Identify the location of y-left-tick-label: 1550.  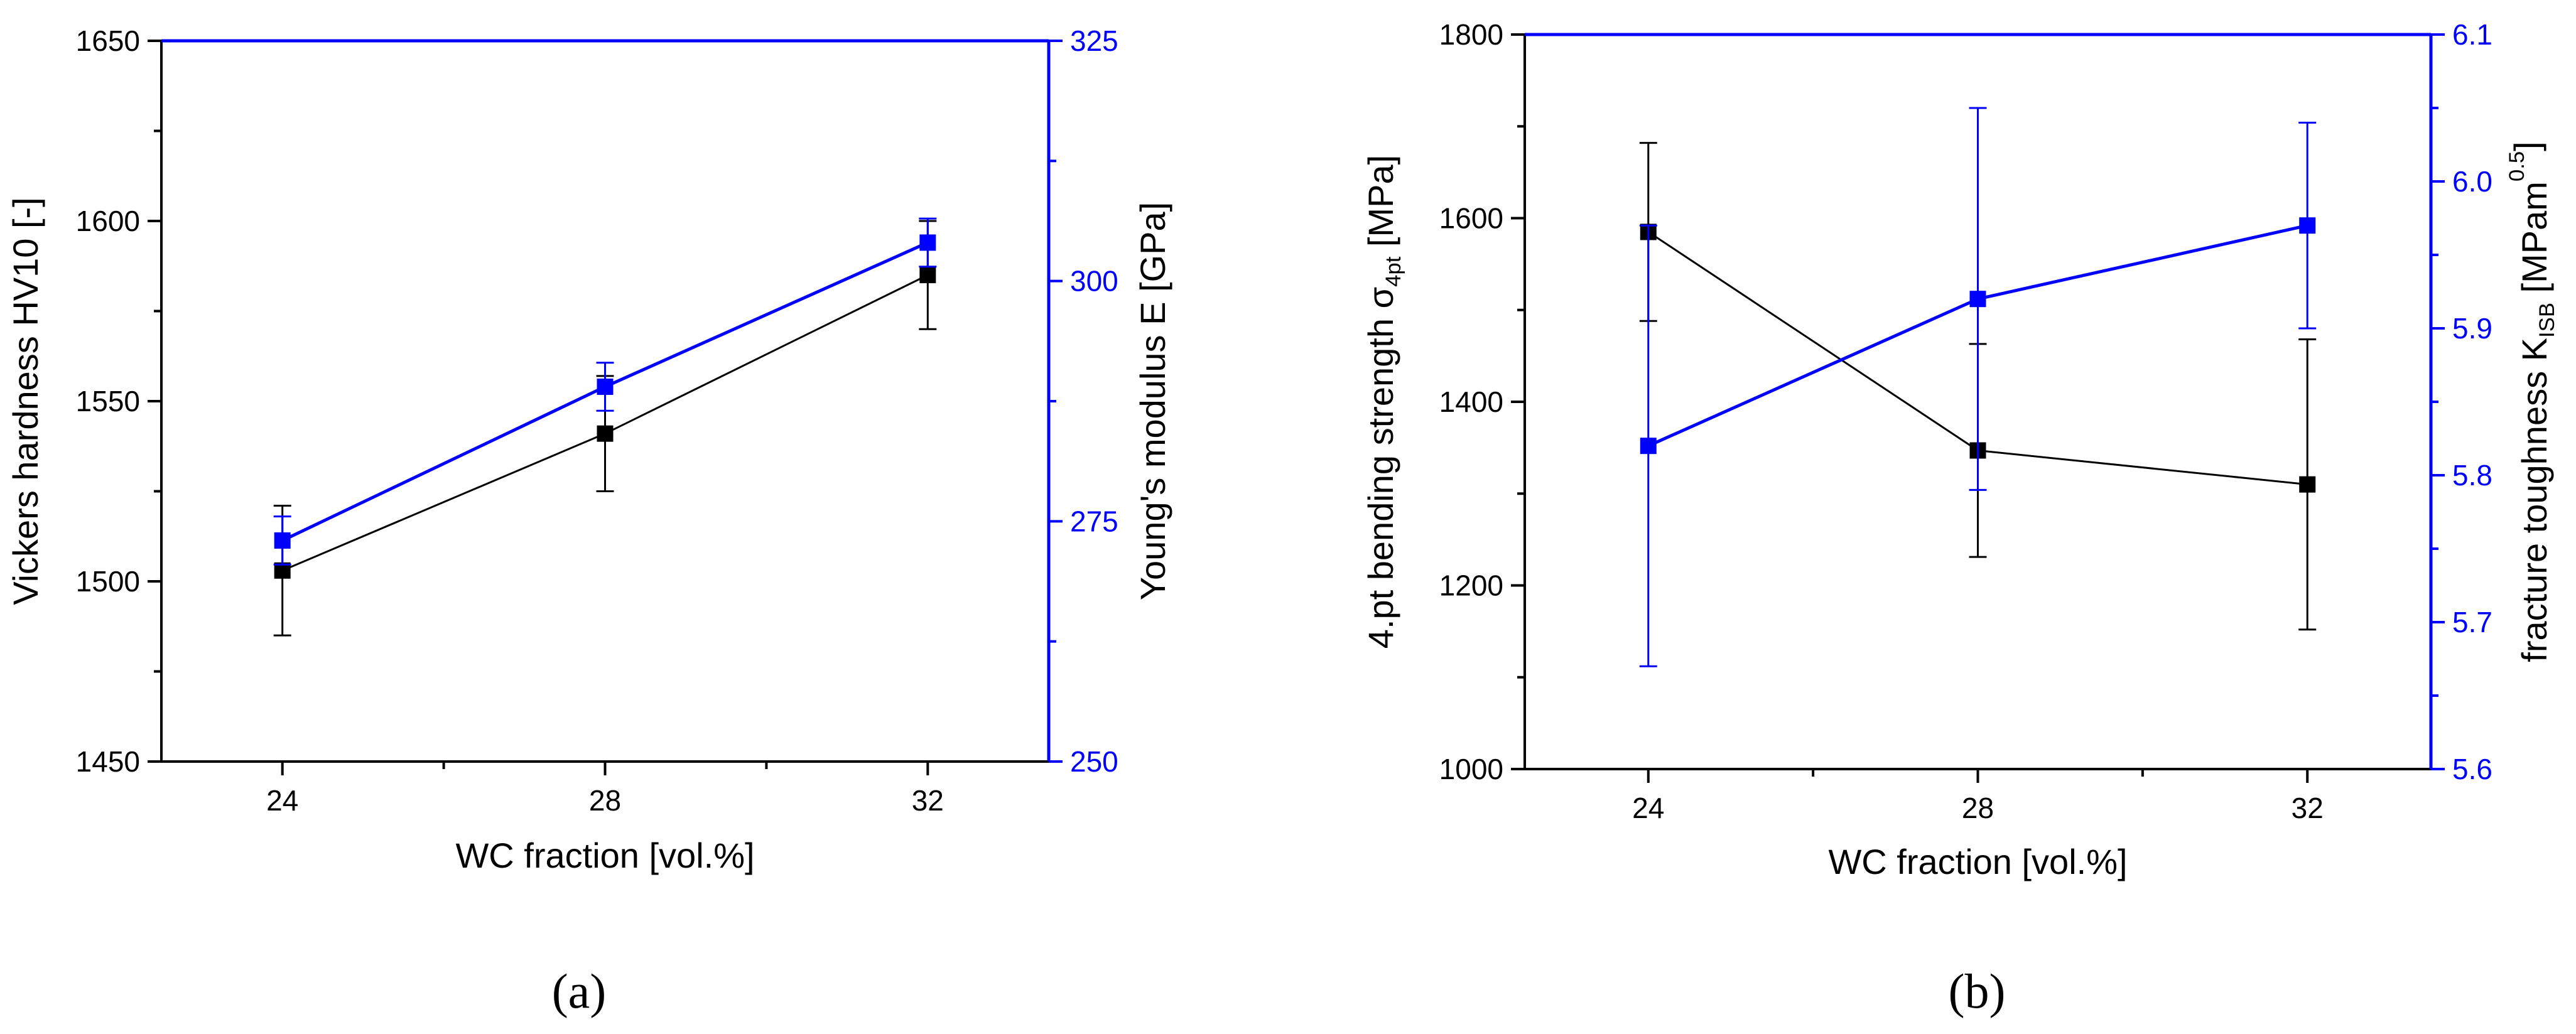
(108, 401).